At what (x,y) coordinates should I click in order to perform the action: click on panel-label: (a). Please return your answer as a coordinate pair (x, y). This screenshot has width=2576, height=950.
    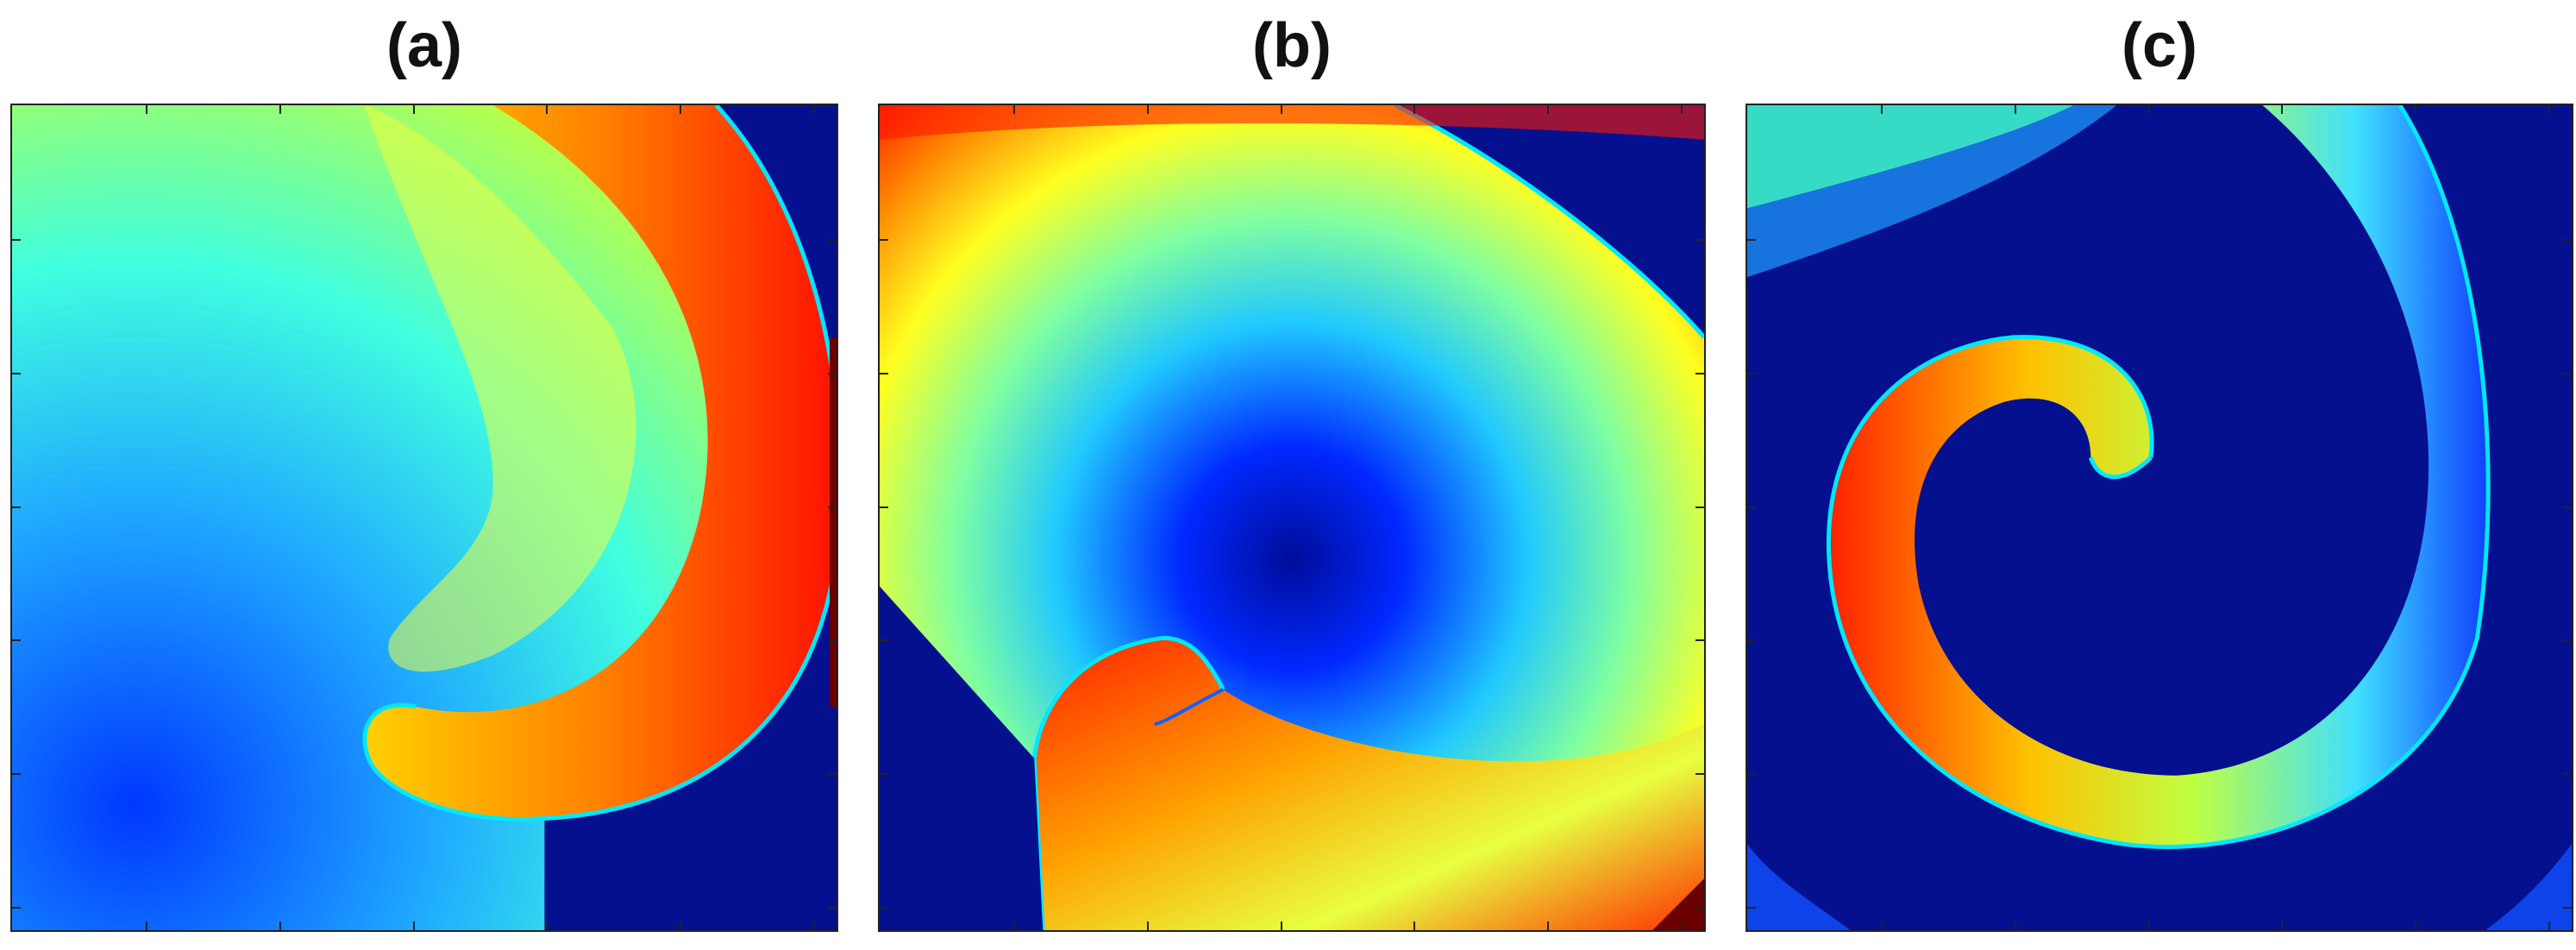
    Looking at the image, I should click on (424, 45).